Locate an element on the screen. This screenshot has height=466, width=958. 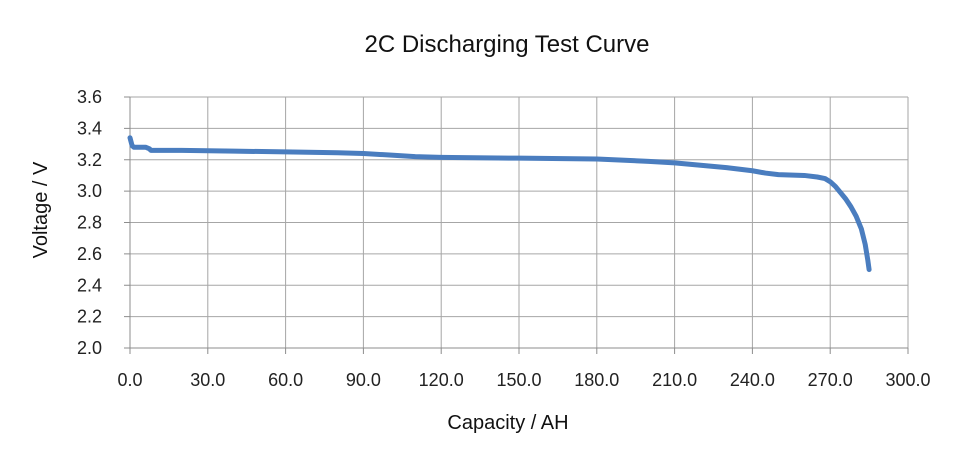
y-tick-label: 3.0 is located at coordinates (89, 191).